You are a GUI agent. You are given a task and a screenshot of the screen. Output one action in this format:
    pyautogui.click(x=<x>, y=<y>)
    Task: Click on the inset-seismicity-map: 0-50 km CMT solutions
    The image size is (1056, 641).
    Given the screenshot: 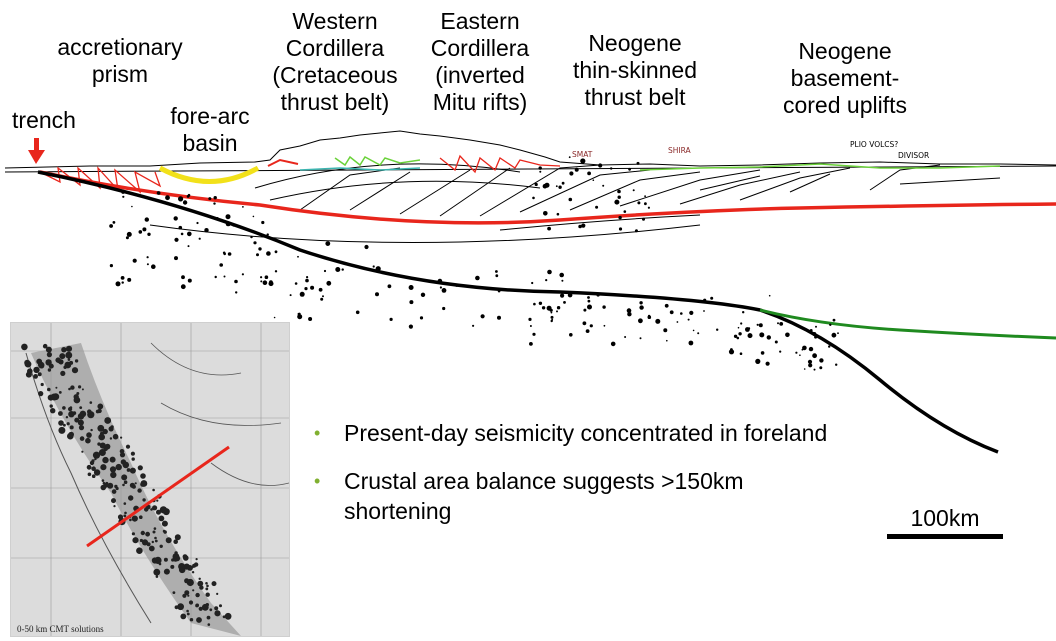 What is the action you would take?
    pyautogui.click(x=150, y=479)
    